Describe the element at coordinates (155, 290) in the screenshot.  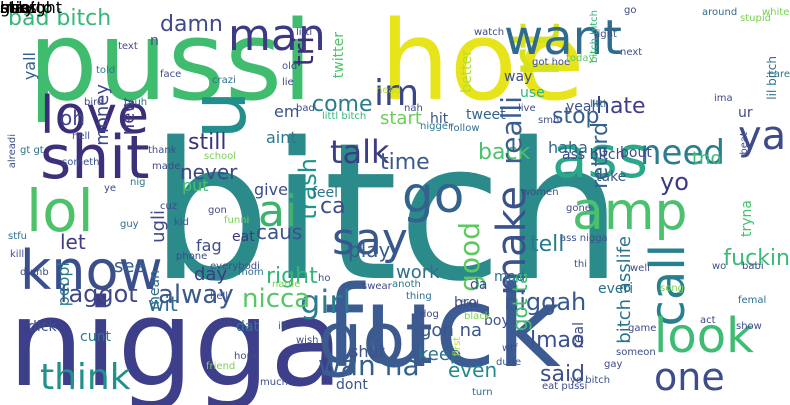
I see `word: mean` at that location.